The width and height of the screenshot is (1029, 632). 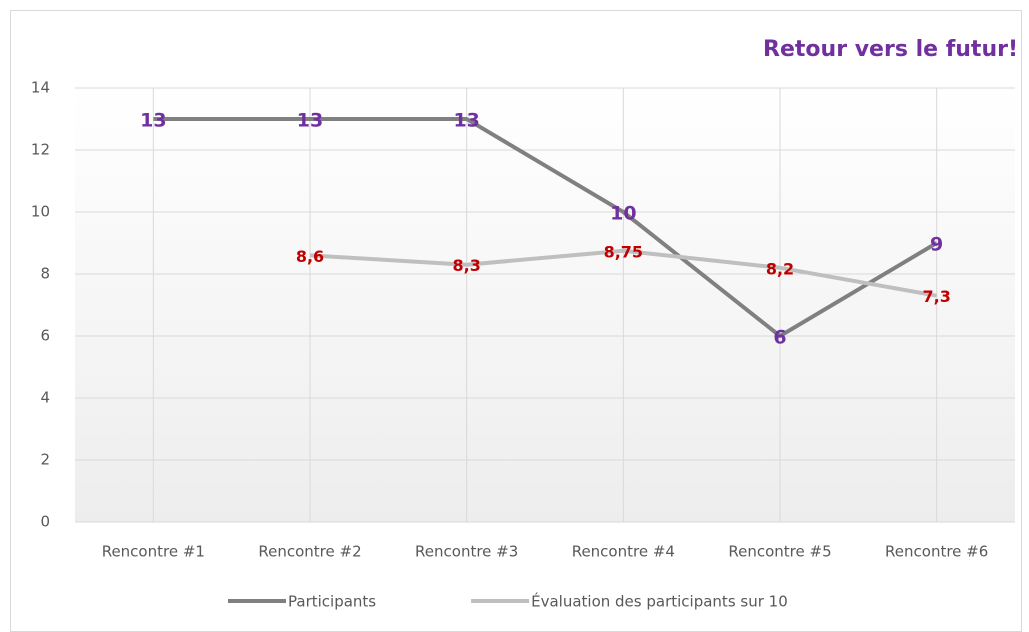 What do you see at coordinates (779, 552) in the screenshot?
I see `x-tick-label: Rencontre #5` at bounding box center [779, 552].